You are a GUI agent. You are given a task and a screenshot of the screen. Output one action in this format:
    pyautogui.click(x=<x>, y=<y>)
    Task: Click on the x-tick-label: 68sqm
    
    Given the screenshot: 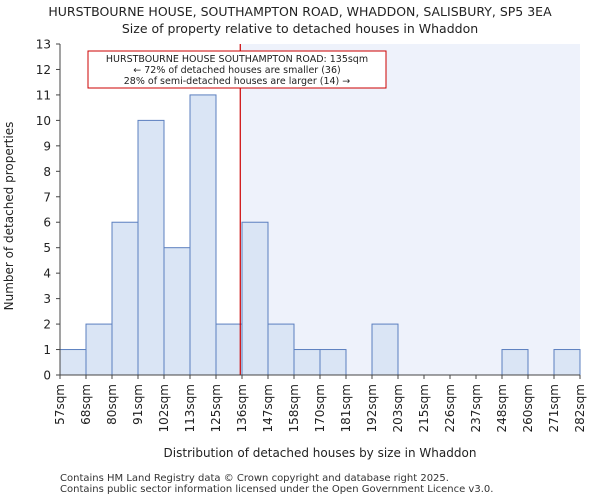 What is the action you would take?
    pyautogui.click(x=86, y=404)
    